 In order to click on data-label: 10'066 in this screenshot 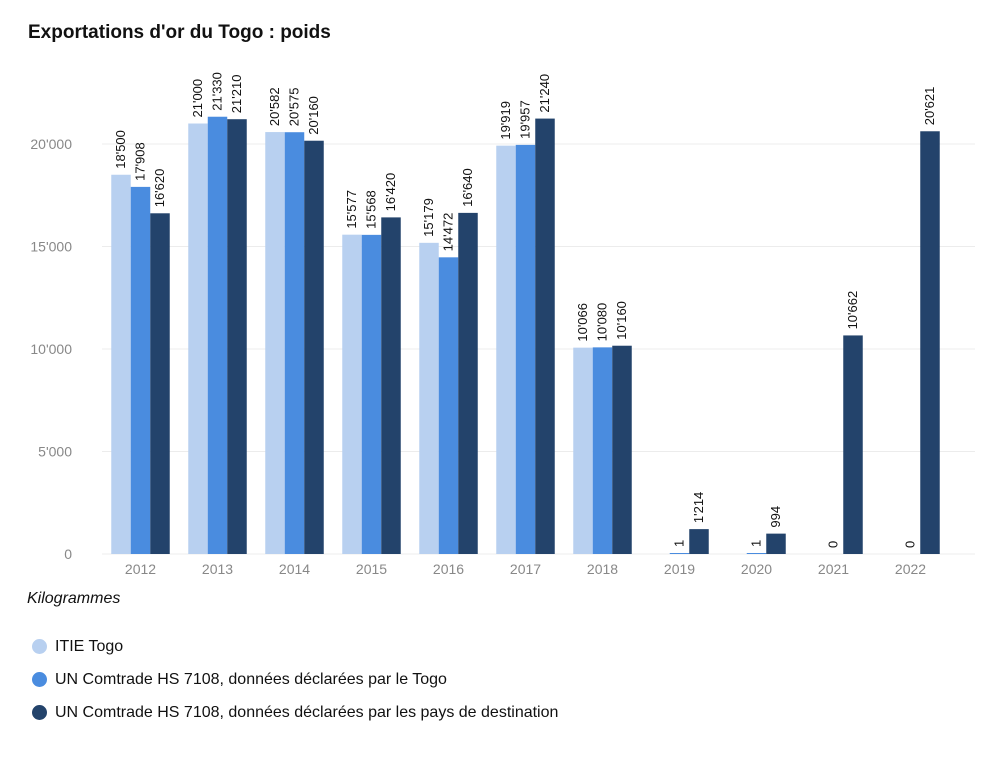, I will do `click(582, 322)`.